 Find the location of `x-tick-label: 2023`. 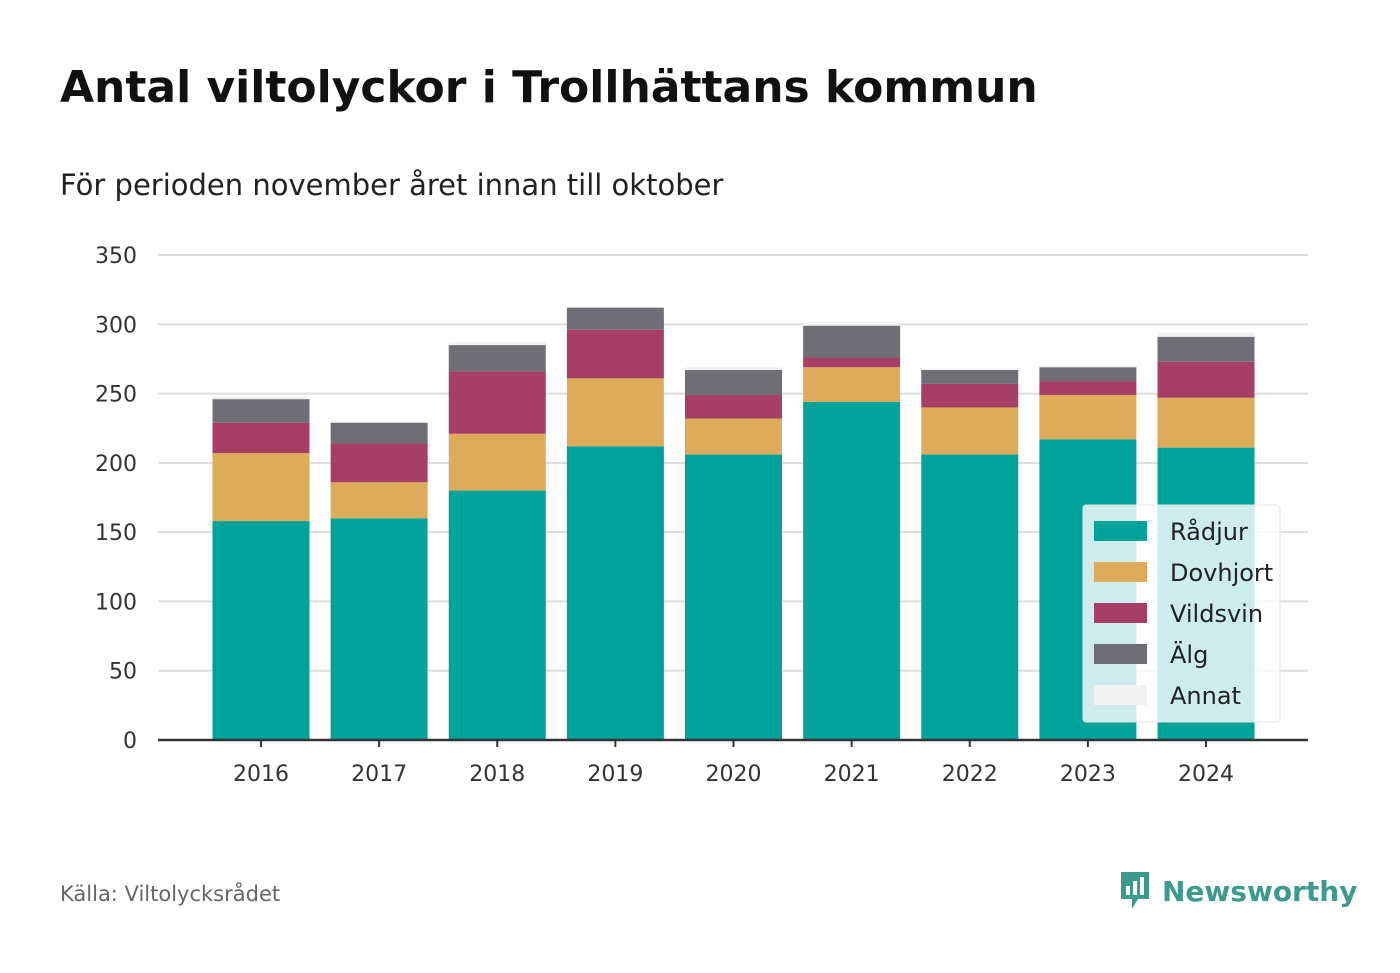

x-tick-label: 2023 is located at coordinates (1088, 774).